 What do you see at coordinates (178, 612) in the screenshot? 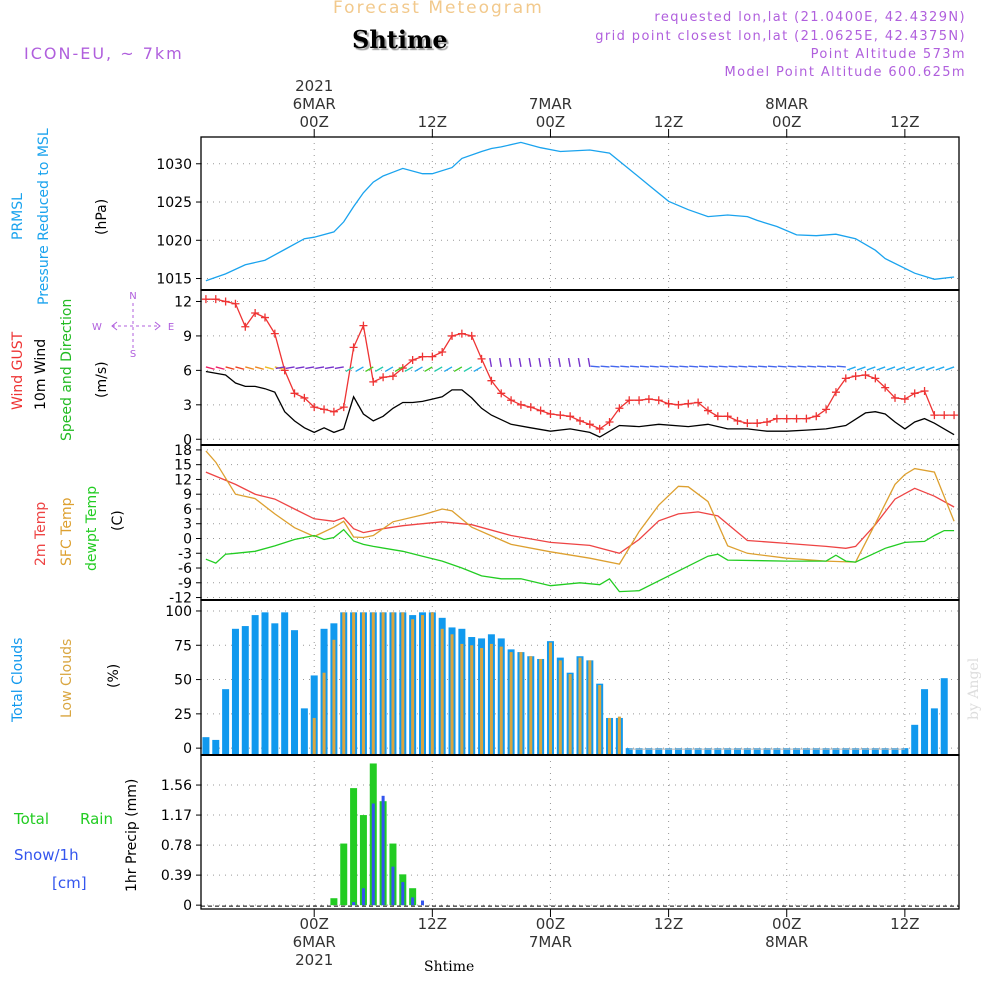
I see `ytick-label: 100` at bounding box center [178, 612].